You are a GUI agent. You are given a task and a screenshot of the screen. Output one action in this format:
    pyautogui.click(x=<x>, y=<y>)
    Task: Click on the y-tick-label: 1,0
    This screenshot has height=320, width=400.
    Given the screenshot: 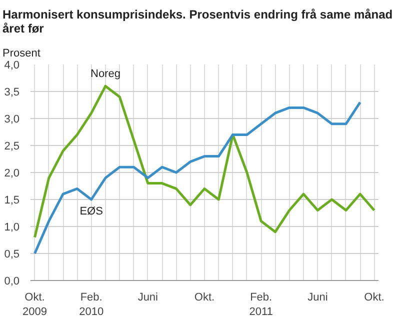 What is the action you would take?
    pyautogui.click(x=12, y=228)
    